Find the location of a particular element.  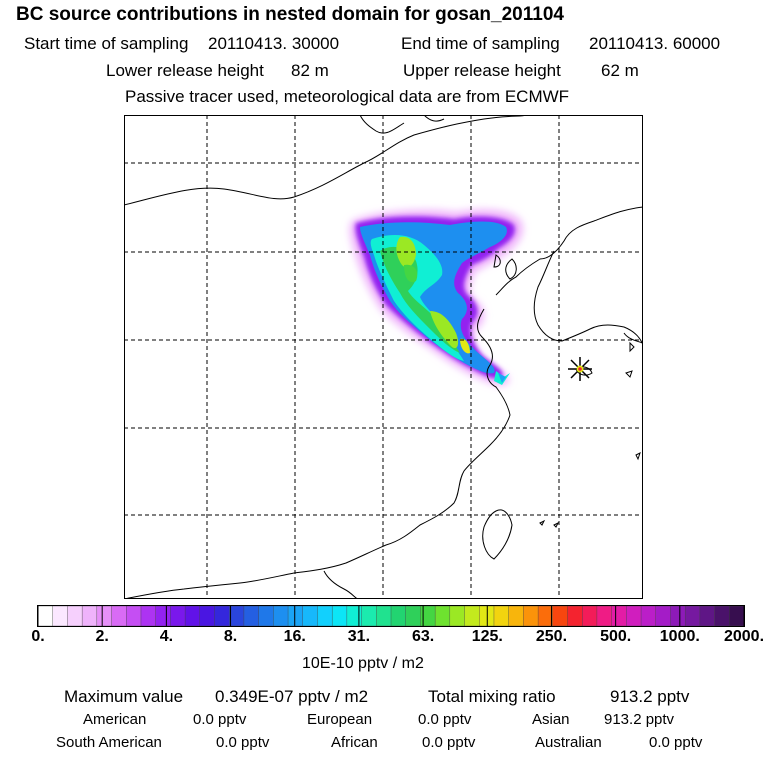

colorbar-tick-label: 8. is located at coordinates (230, 636).